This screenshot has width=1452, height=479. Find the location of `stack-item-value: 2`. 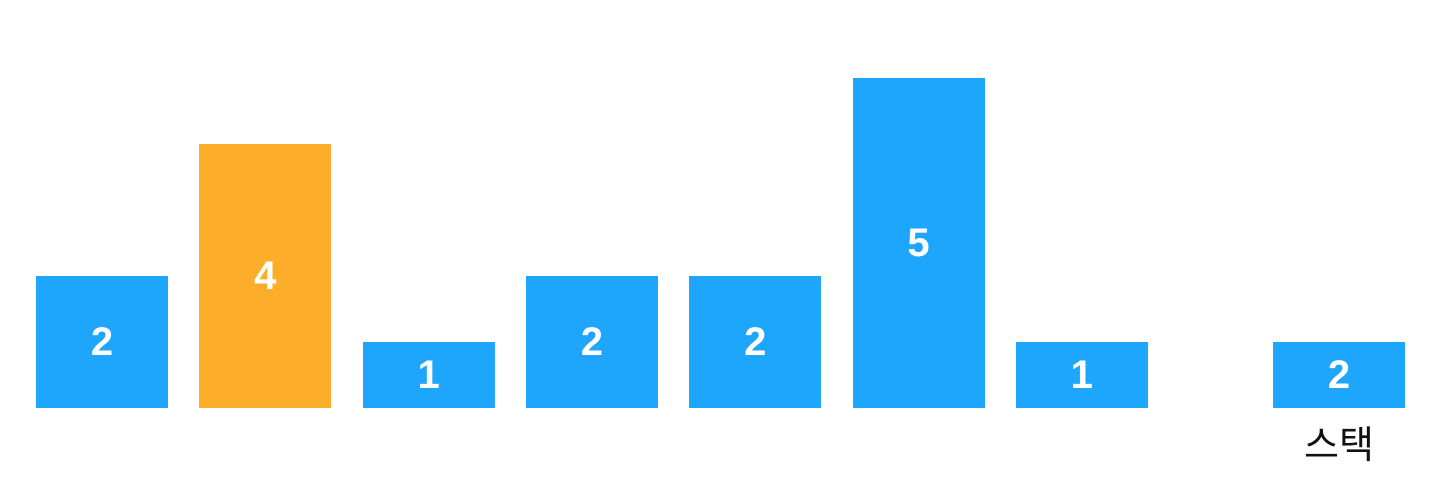

stack-item-value: 2 is located at coordinates (1339, 374).